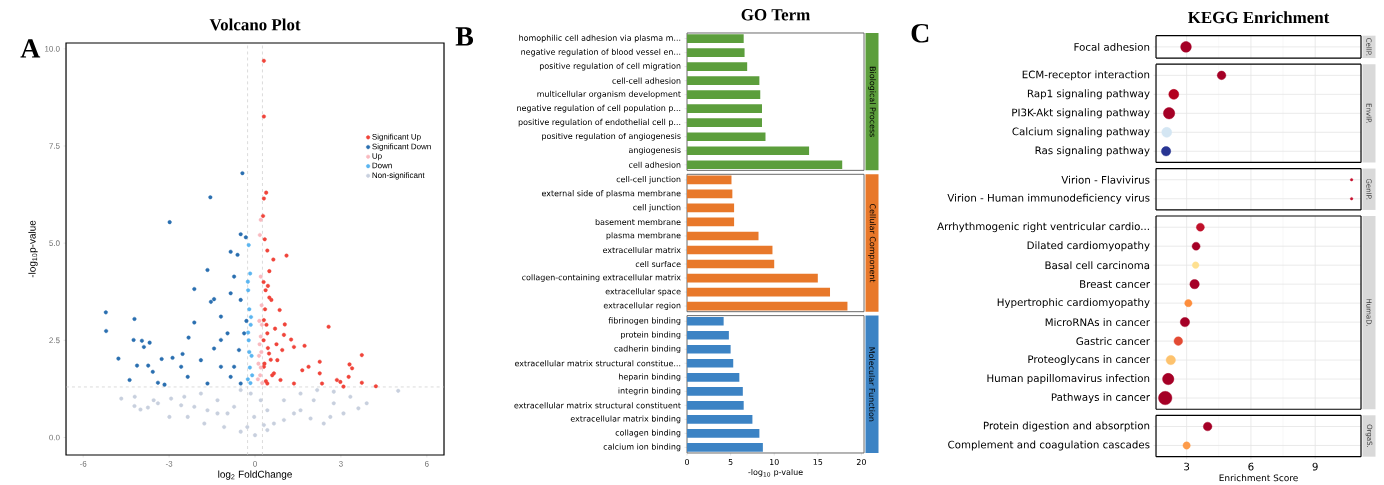 This screenshot has height=485, width=1384. Describe the element at coordinates (775, 15) in the screenshot. I see `chart-title: GO Term` at that location.